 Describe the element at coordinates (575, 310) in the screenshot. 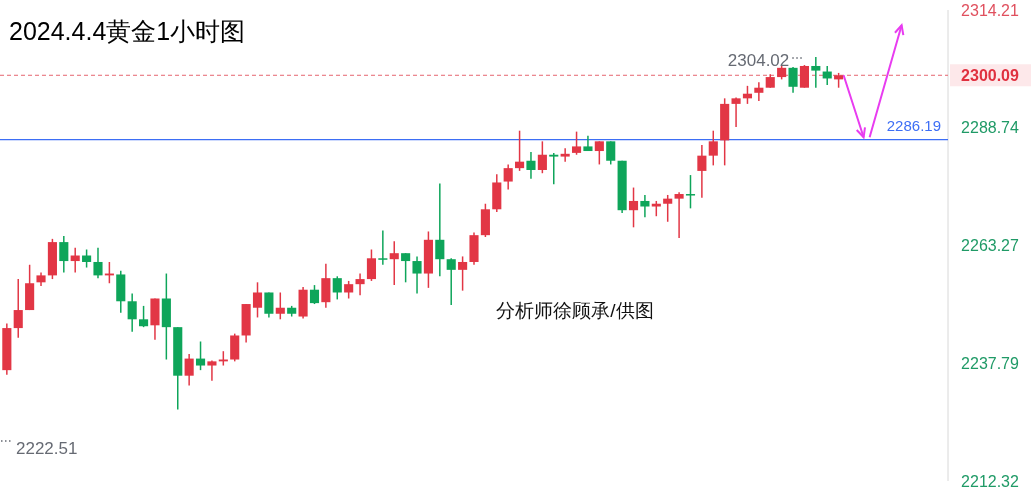

I see `annotation: 分析师徐顾承/供图` at that location.